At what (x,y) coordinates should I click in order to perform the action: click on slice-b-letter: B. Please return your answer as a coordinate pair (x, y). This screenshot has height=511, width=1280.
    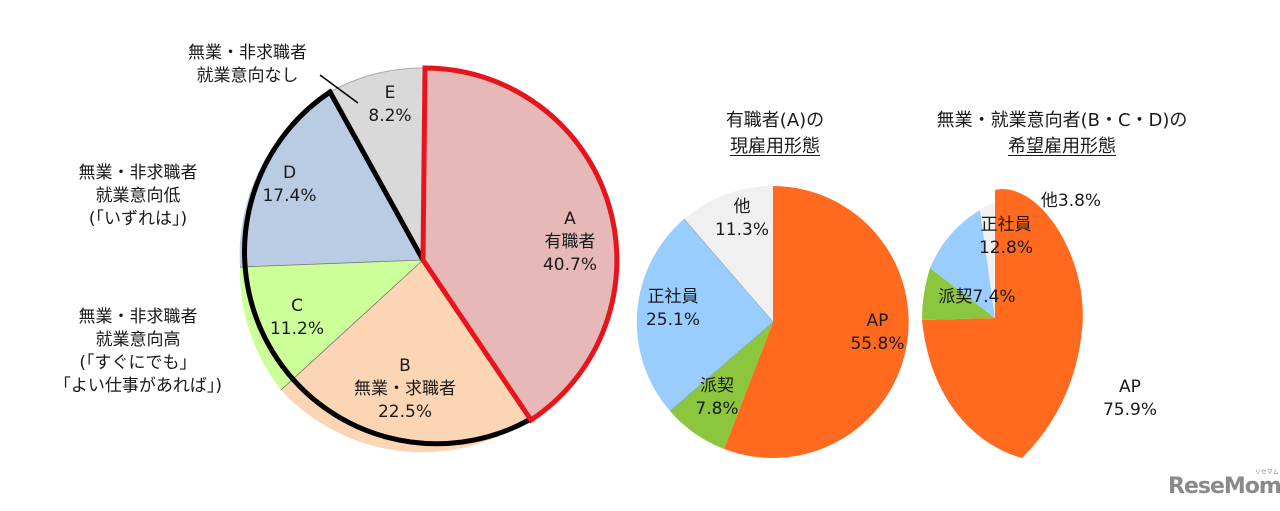
    Looking at the image, I should click on (405, 366).